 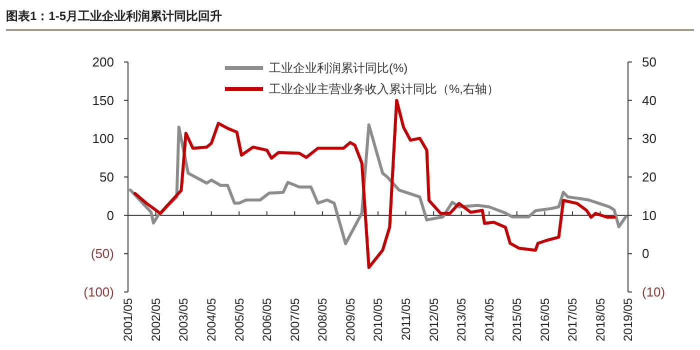 What do you see at coordinates (649, 177) in the screenshot?
I see `y2-tick-label: 20` at bounding box center [649, 177].